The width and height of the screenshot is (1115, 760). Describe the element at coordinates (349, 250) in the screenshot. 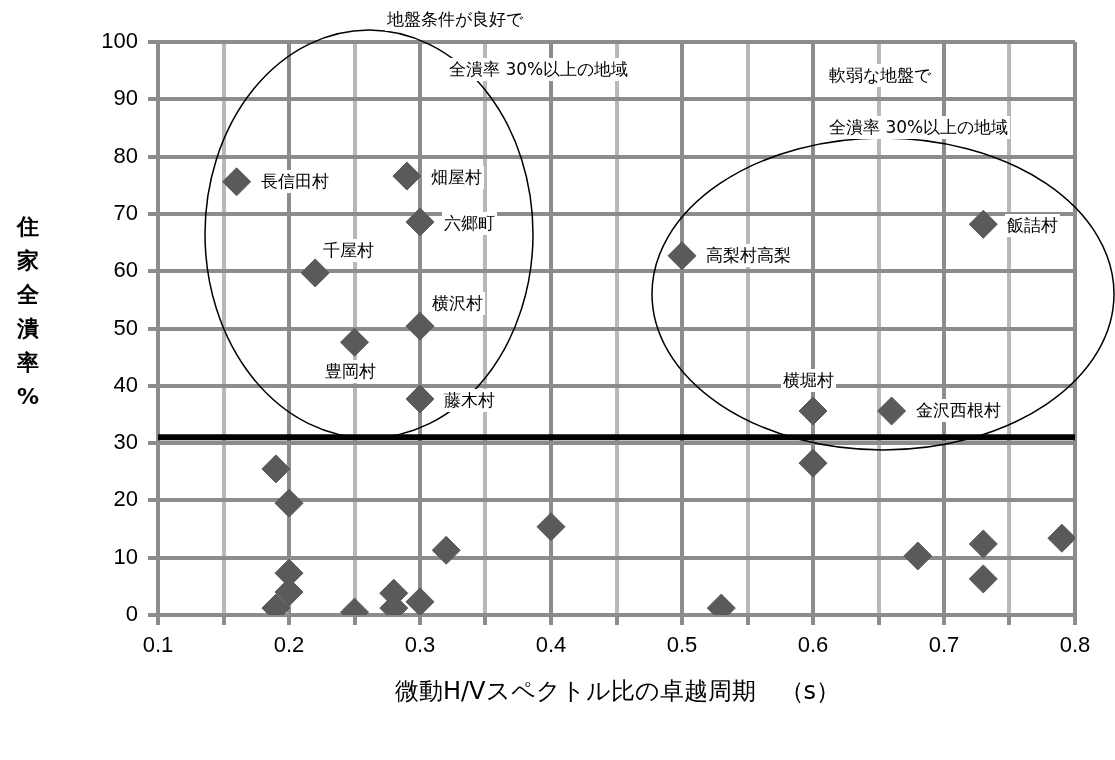

I see `annotation: 千屋村` at that location.